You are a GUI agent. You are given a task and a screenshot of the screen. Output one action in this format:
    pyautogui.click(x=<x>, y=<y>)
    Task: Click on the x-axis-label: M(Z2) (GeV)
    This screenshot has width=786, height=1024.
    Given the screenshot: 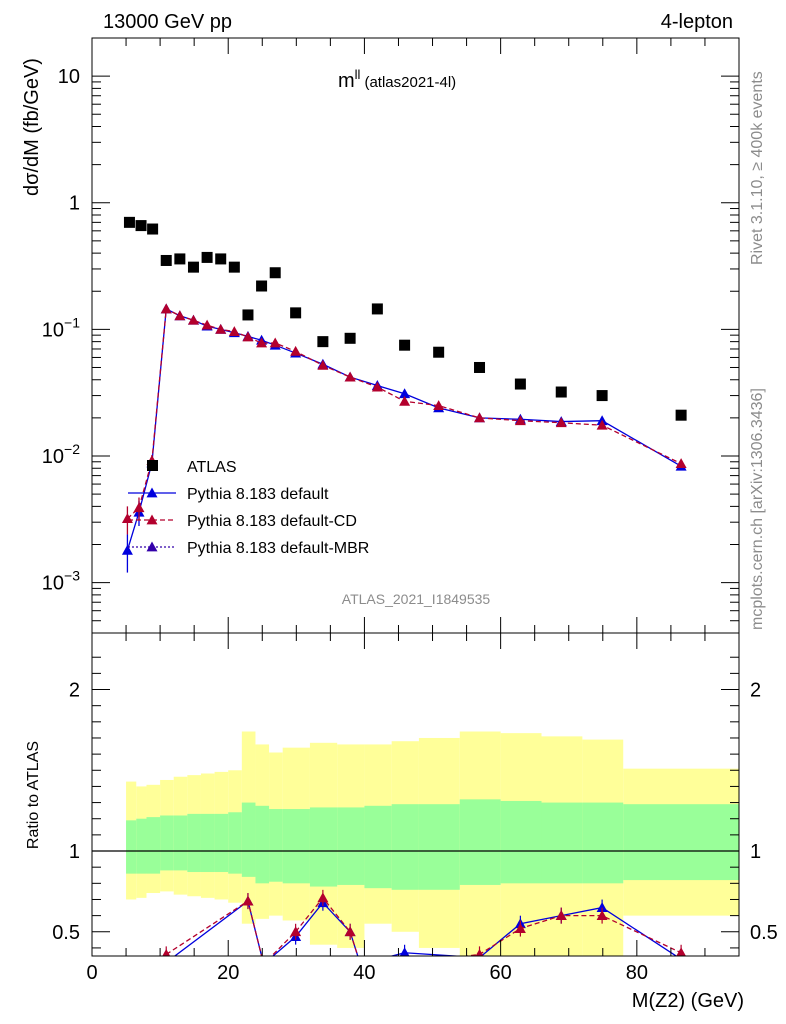 What is the action you would take?
    pyautogui.click(x=688, y=1001)
    